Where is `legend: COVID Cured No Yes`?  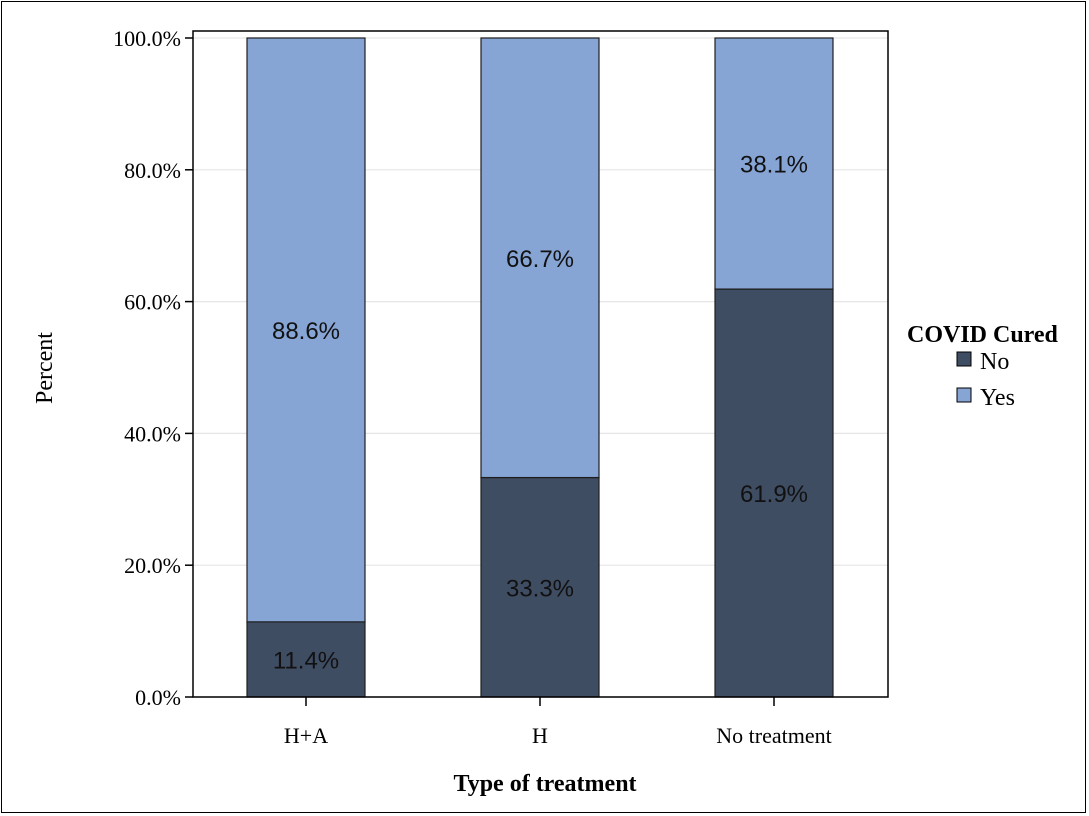
legend: COVID Cured No Yes is located at coordinates (983, 366).